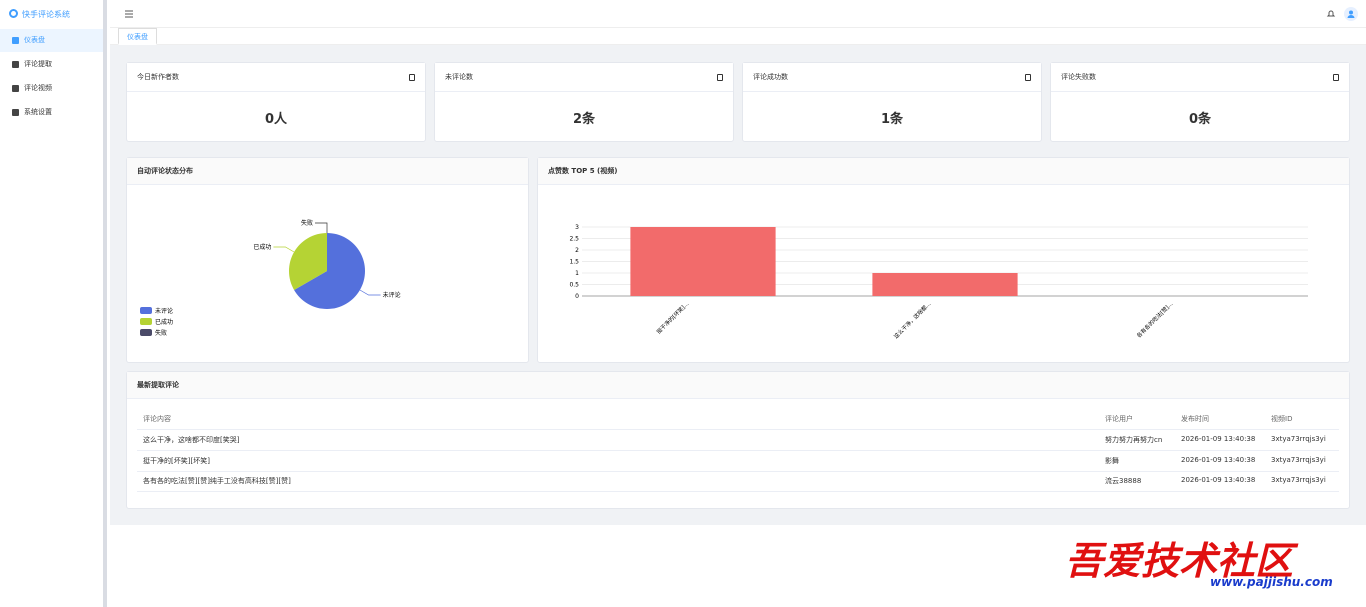 This screenshot has width=1366, height=607. What do you see at coordinates (51, 40) in the screenshot?
I see `menu-item: 仪表盘` at bounding box center [51, 40].